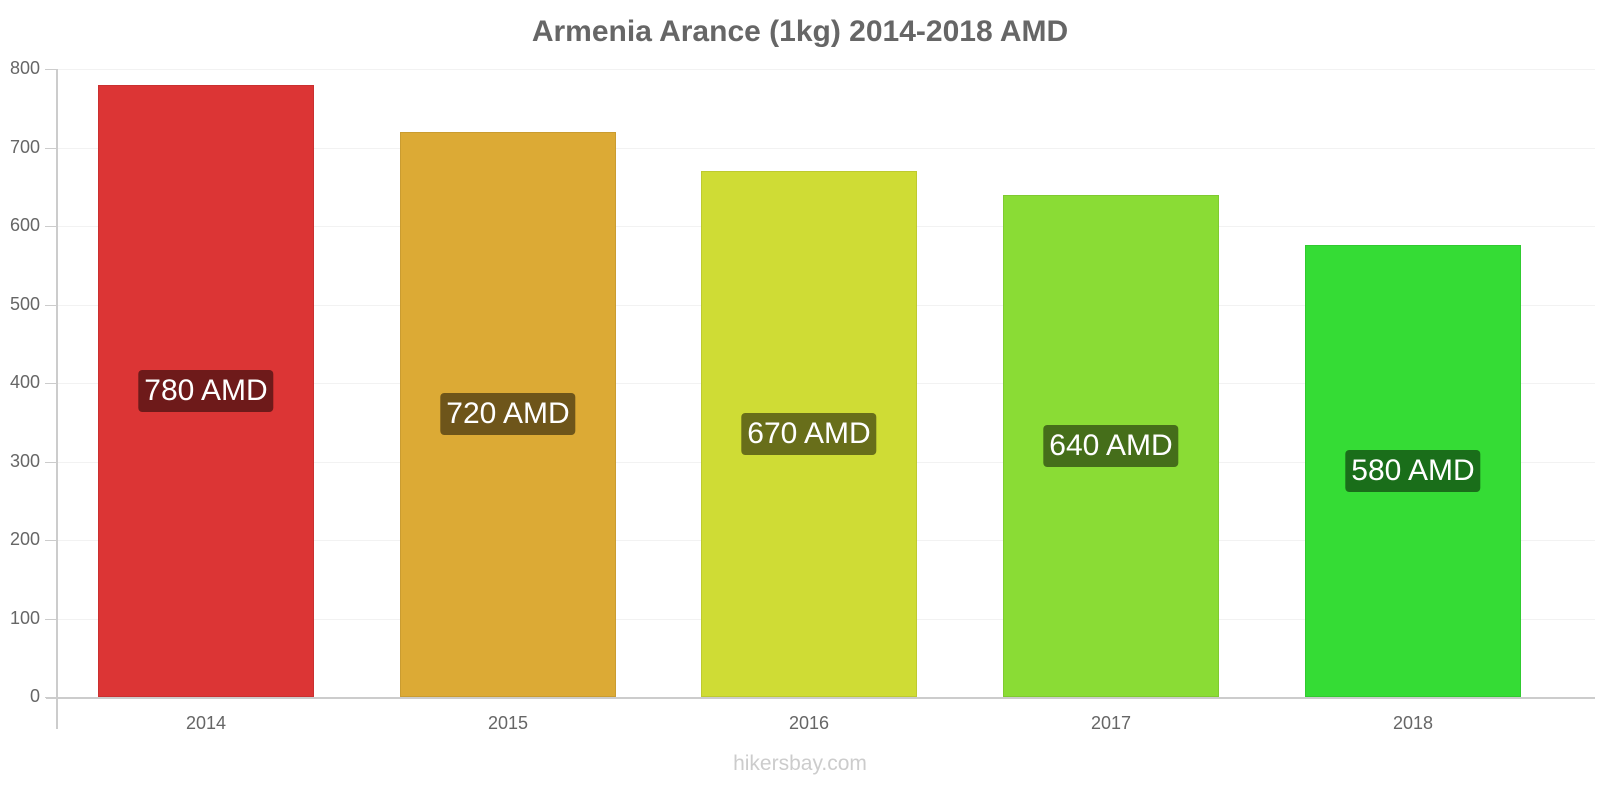  What do you see at coordinates (1111, 445) in the screenshot?
I see `bar-value-label: 640 AMD` at bounding box center [1111, 445].